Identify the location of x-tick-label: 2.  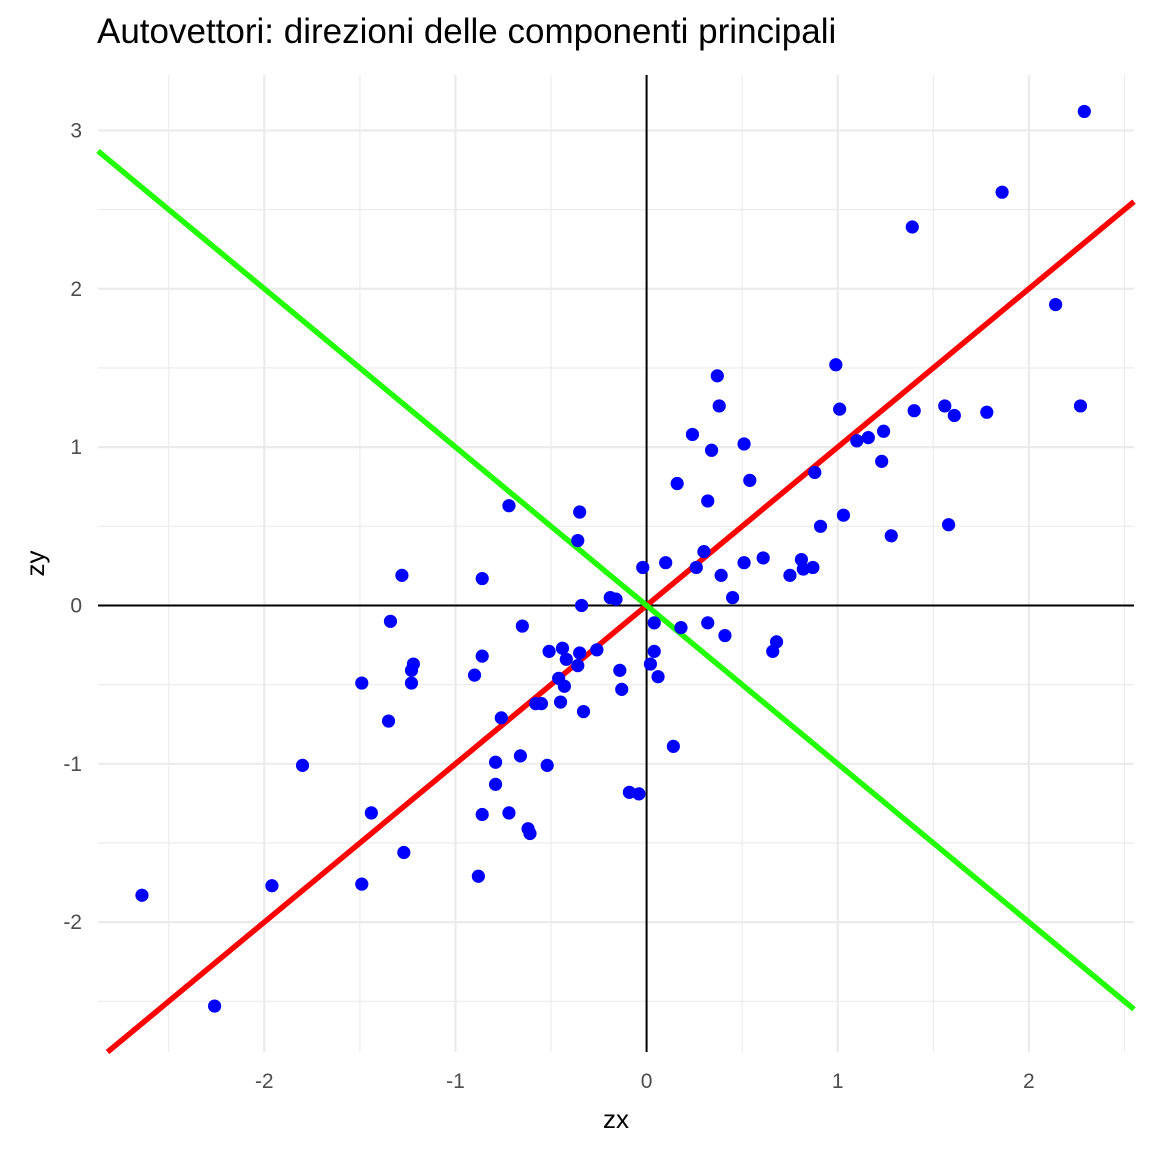
(1029, 1081).